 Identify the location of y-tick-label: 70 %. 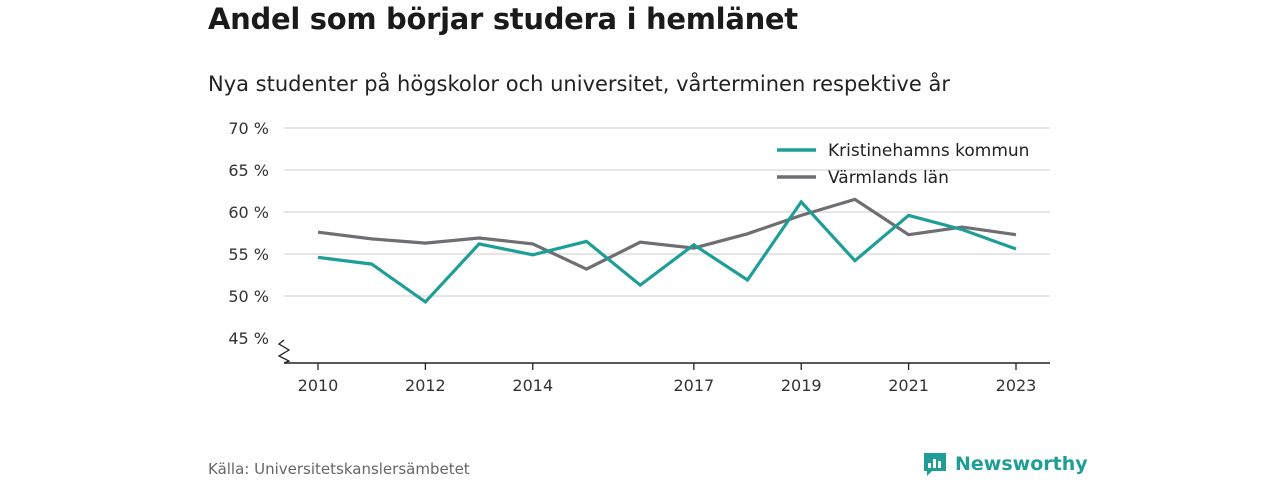
(248, 128).